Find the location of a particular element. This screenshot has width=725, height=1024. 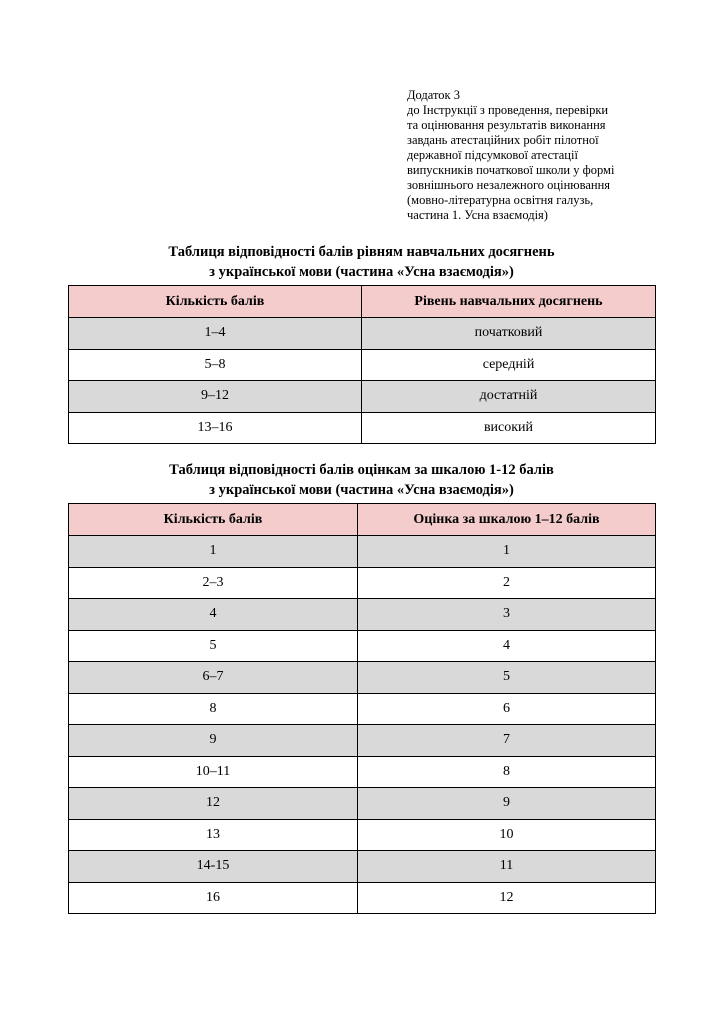

table-cell: достатній is located at coordinates (508, 396).